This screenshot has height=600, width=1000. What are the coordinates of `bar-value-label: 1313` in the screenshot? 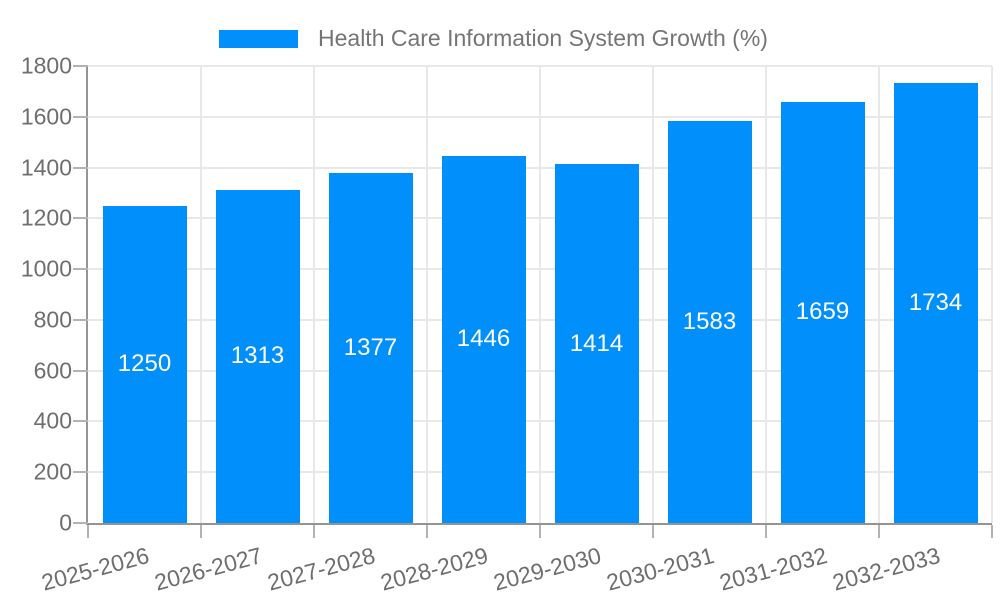 It's located at (257, 356).